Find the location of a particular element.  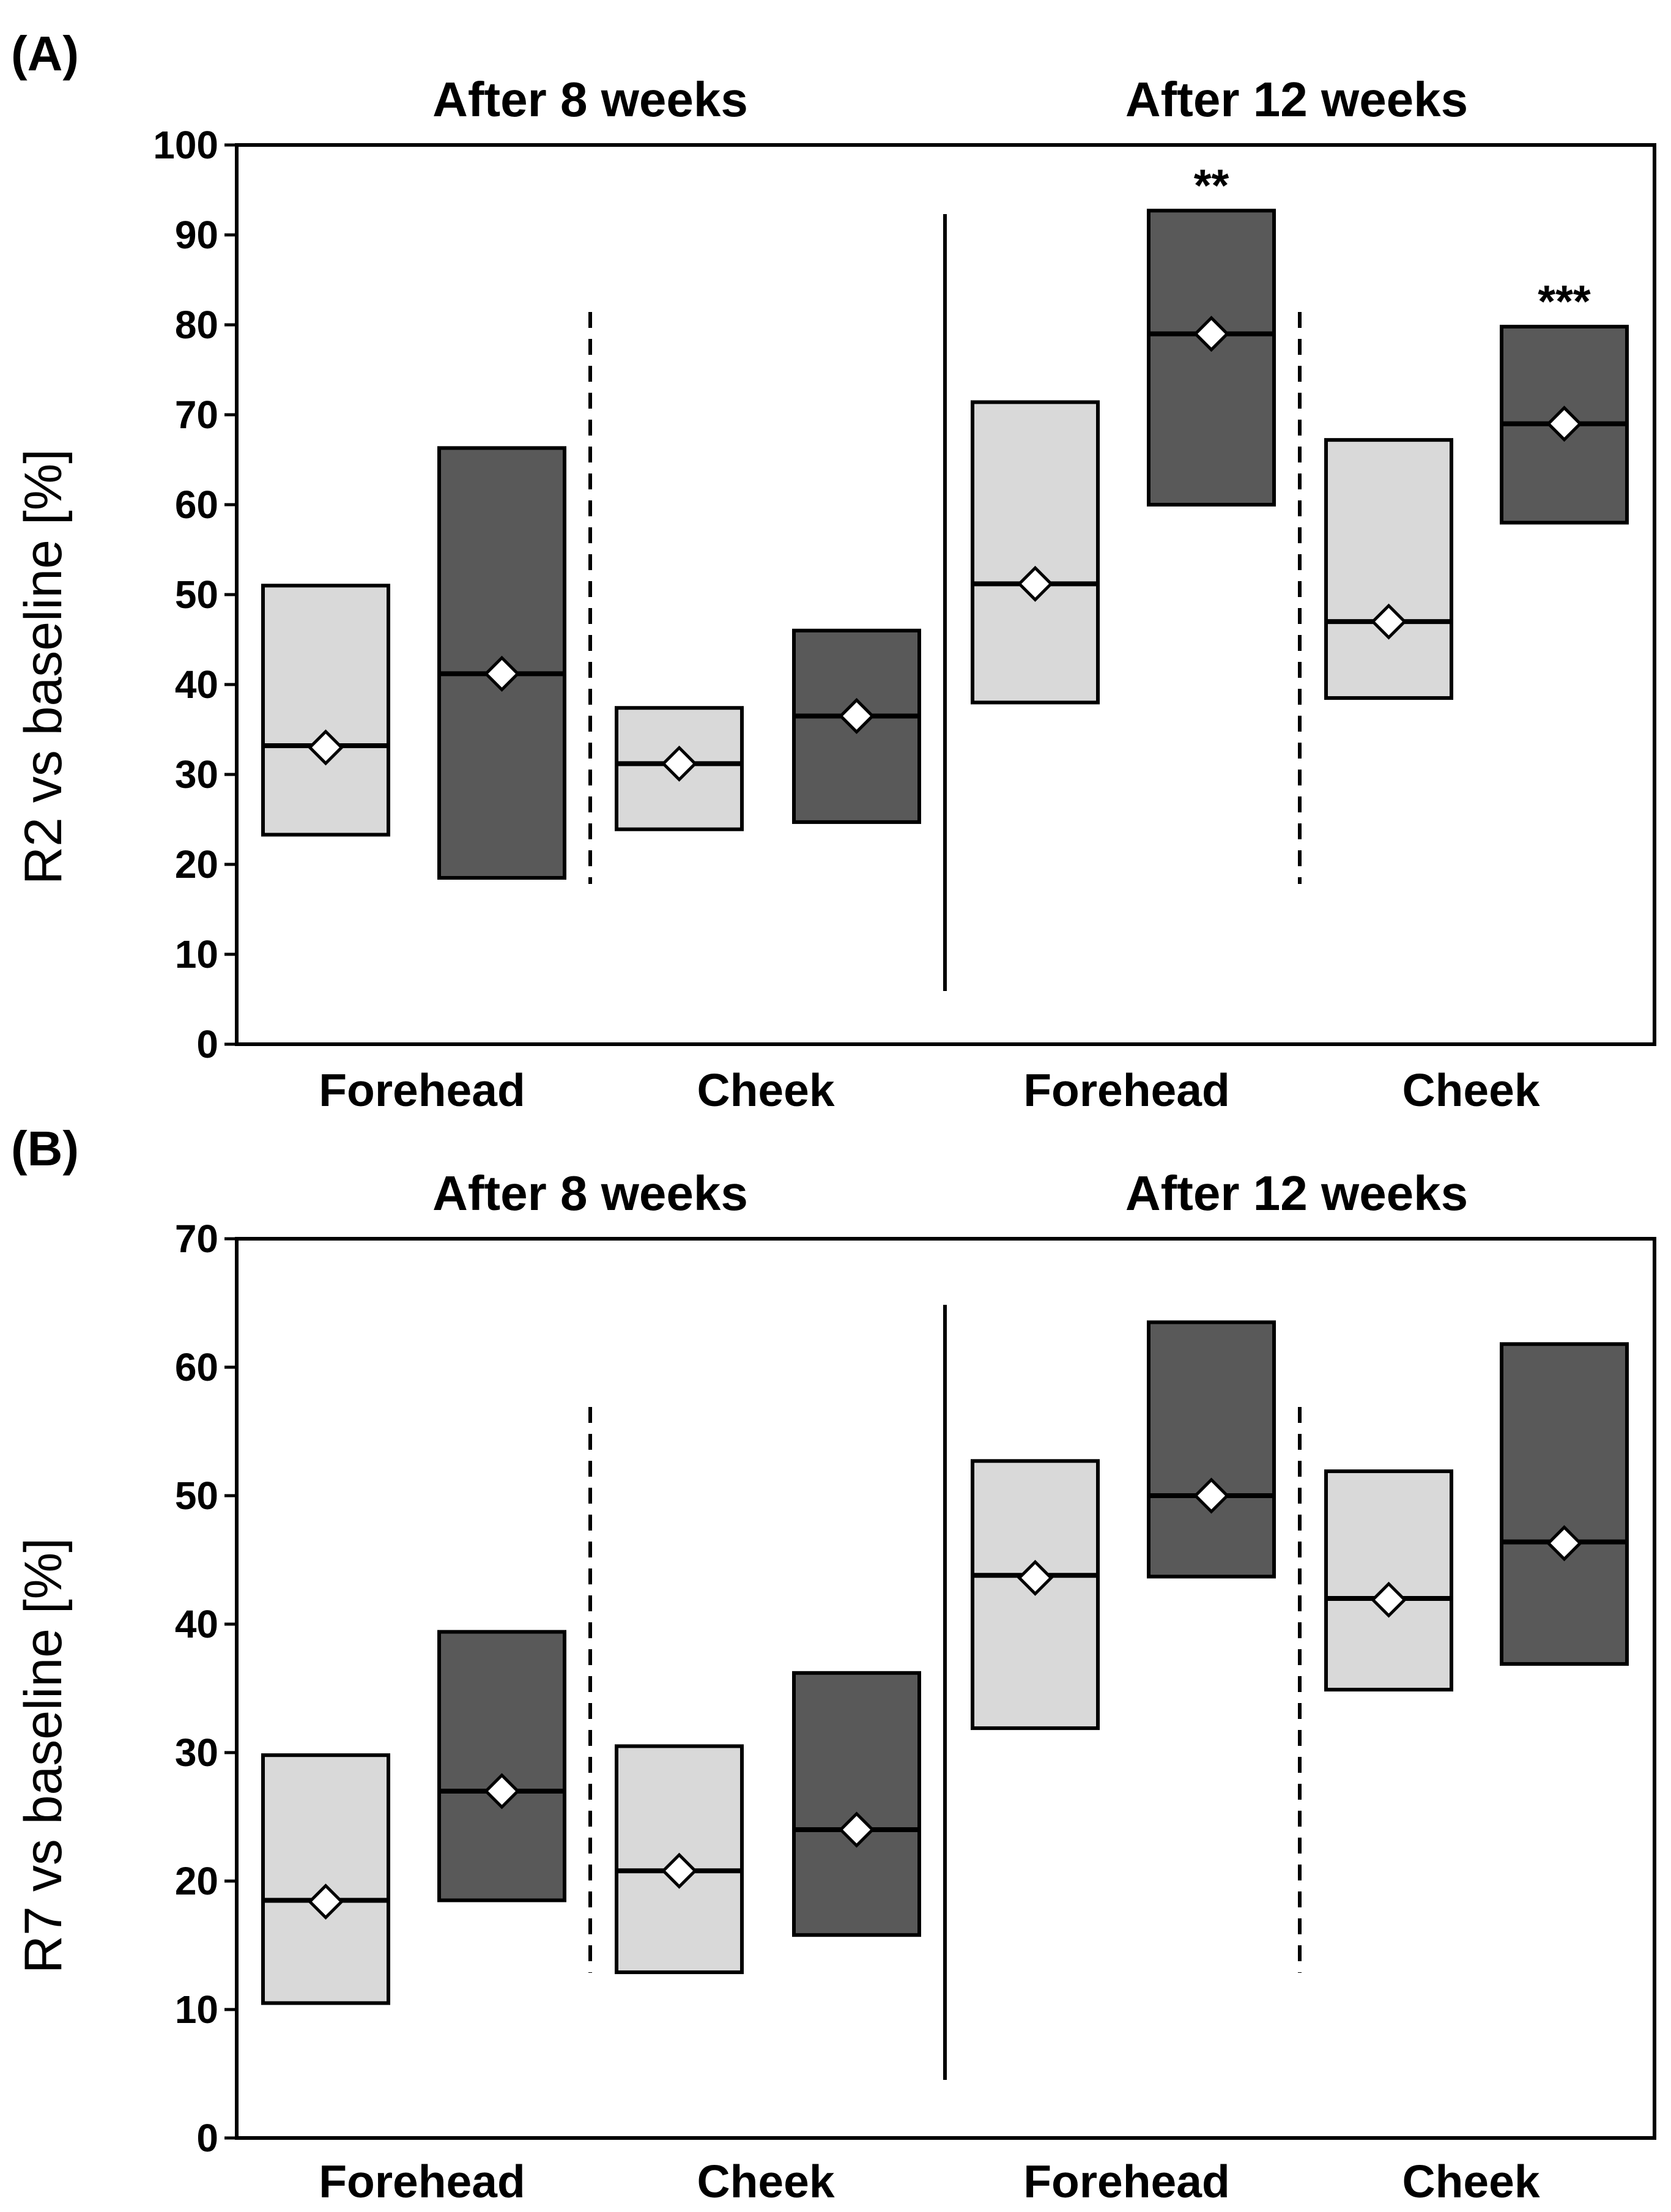

significance-annotation: *** is located at coordinates (1564, 301).